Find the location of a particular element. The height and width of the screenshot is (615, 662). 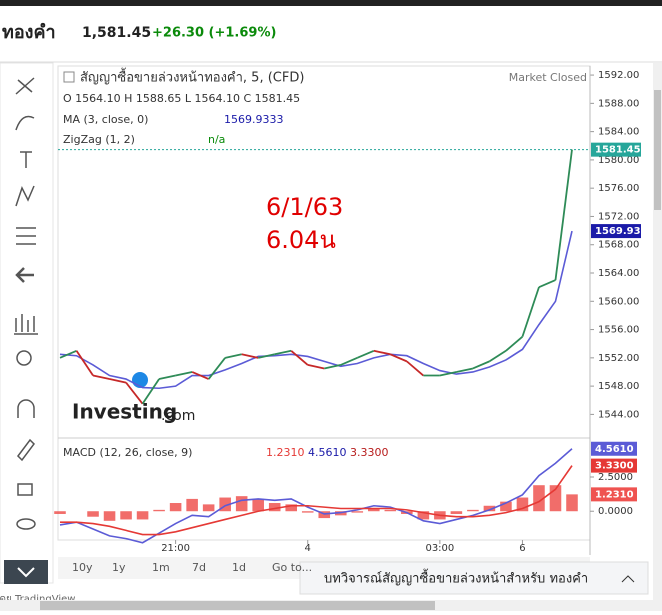

range-button: 10y is located at coordinates (82, 567).